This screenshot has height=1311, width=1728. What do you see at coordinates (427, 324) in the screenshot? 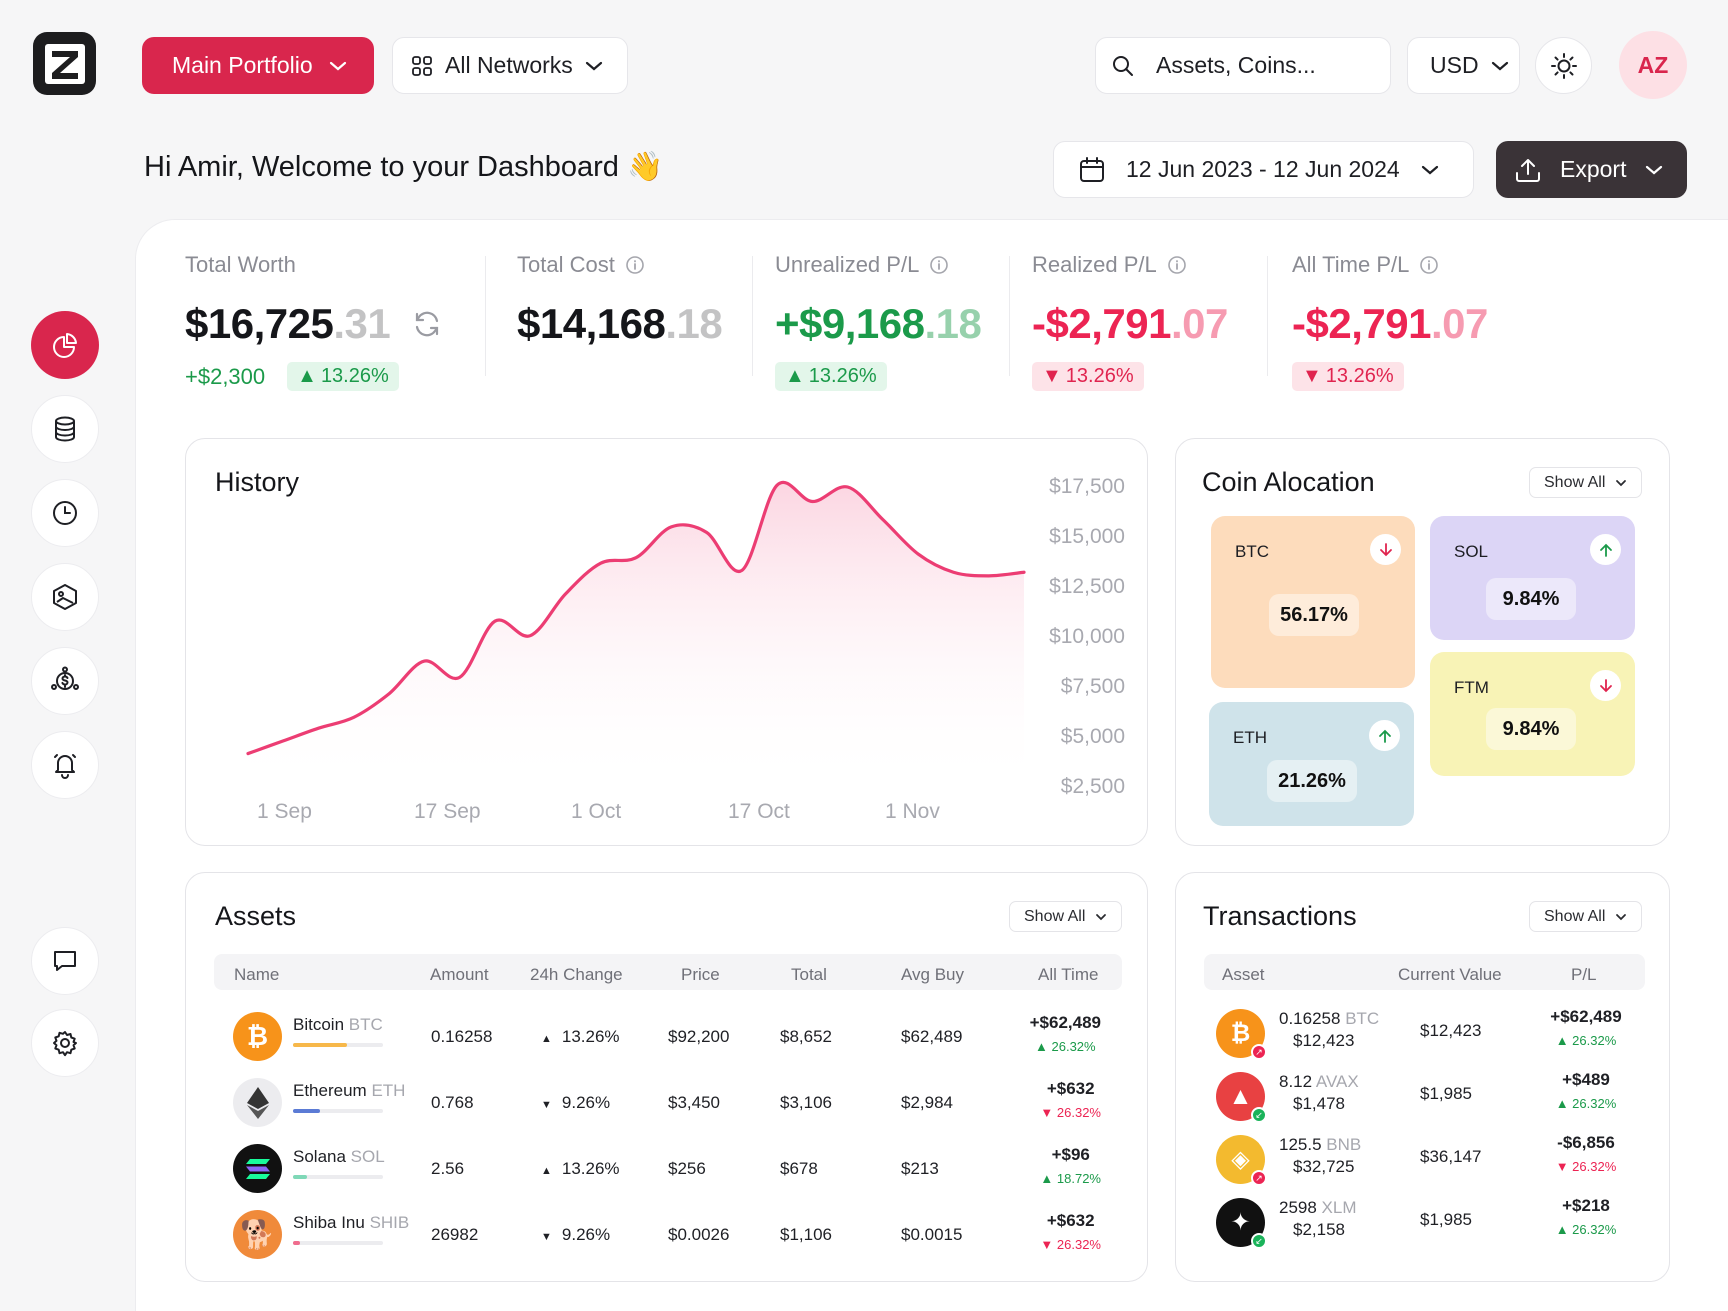
I see `refresh-icon` at bounding box center [427, 324].